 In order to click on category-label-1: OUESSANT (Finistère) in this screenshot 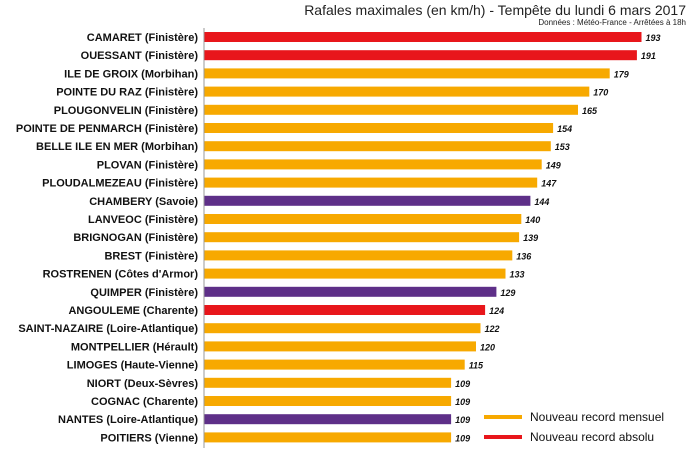, I will do `click(140, 56)`.